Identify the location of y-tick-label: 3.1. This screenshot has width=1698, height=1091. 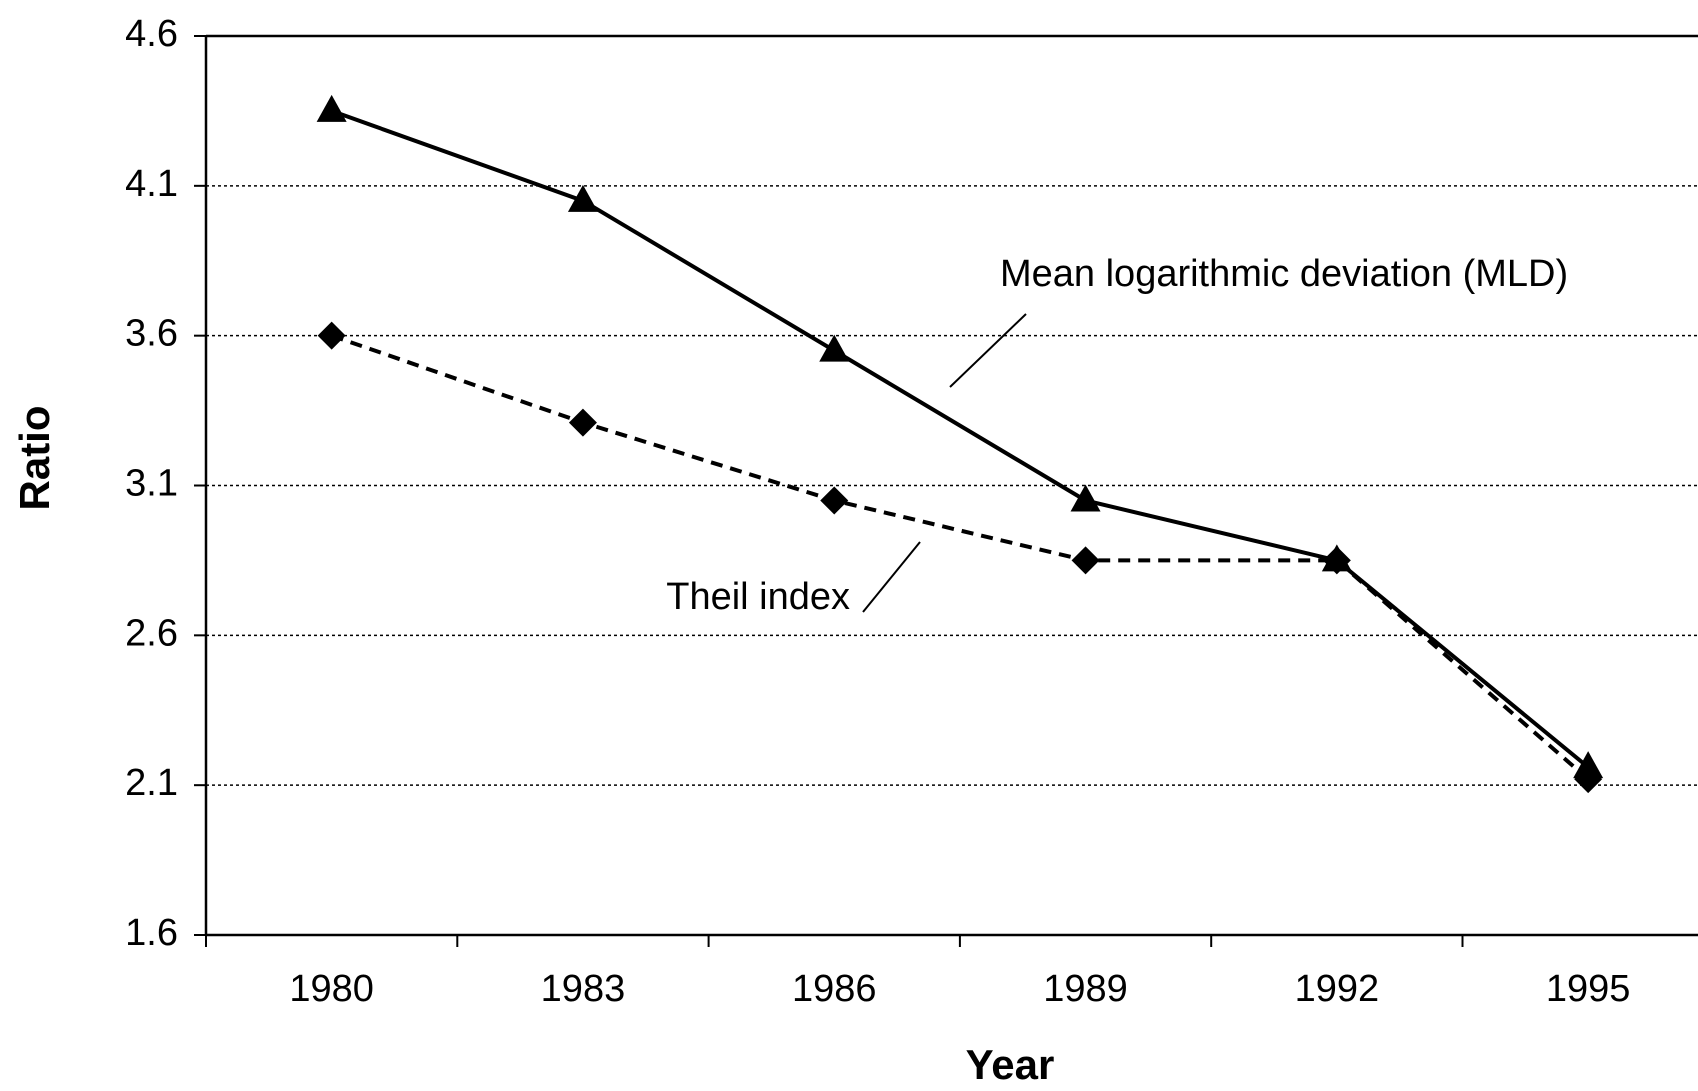
(151, 484).